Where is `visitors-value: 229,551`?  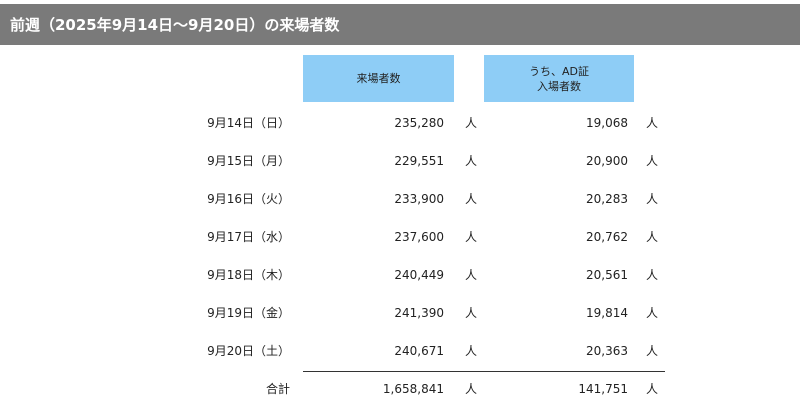 visitors-value: 229,551 is located at coordinates (419, 161).